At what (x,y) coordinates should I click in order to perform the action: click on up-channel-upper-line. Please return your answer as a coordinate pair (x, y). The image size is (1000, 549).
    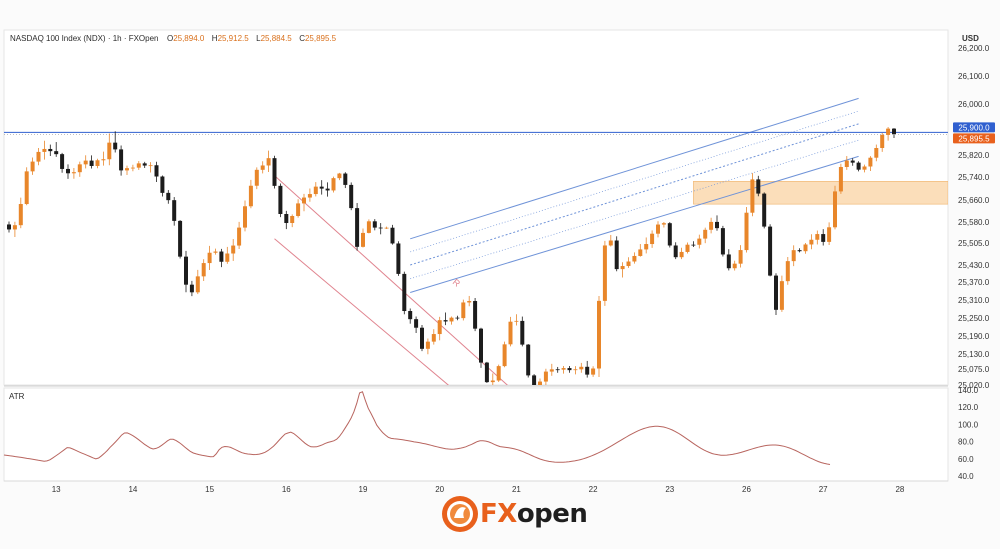
    Looking at the image, I should click on (634, 168).